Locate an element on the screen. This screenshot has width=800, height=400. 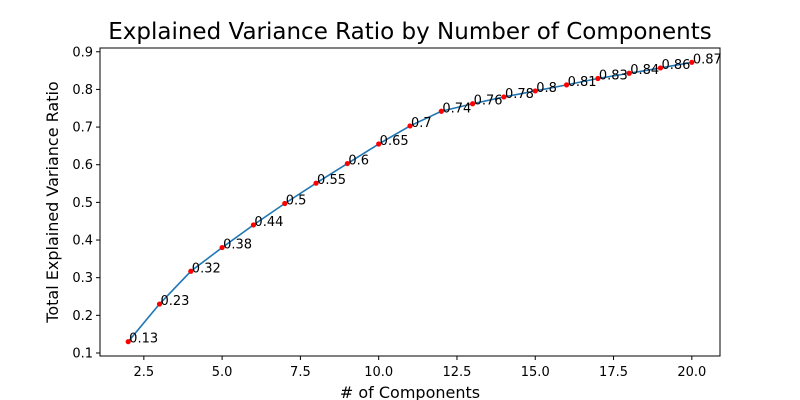
data-label: 0.44 is located at coordinates (268, 222).